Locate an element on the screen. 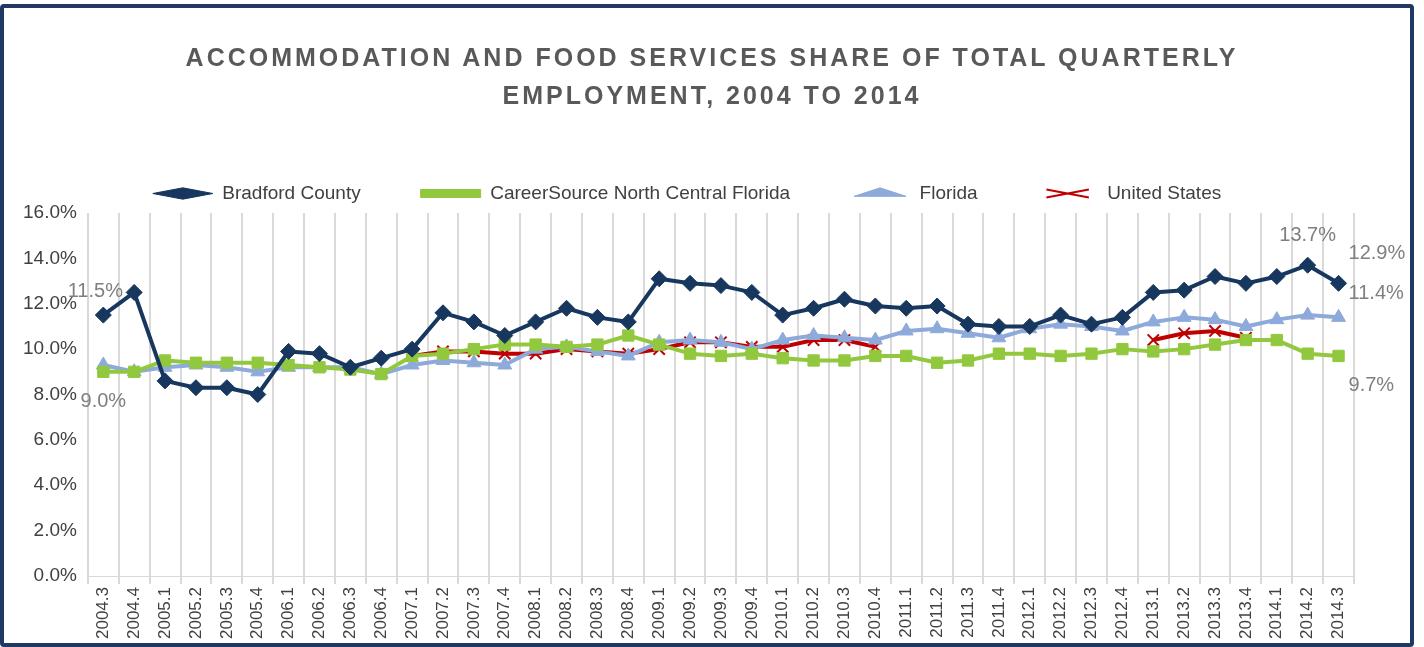 Image resolution: width=1424 pixels, height=647 pixels. x-tick-label: 2006.2 is located at coordinates (319, 613).